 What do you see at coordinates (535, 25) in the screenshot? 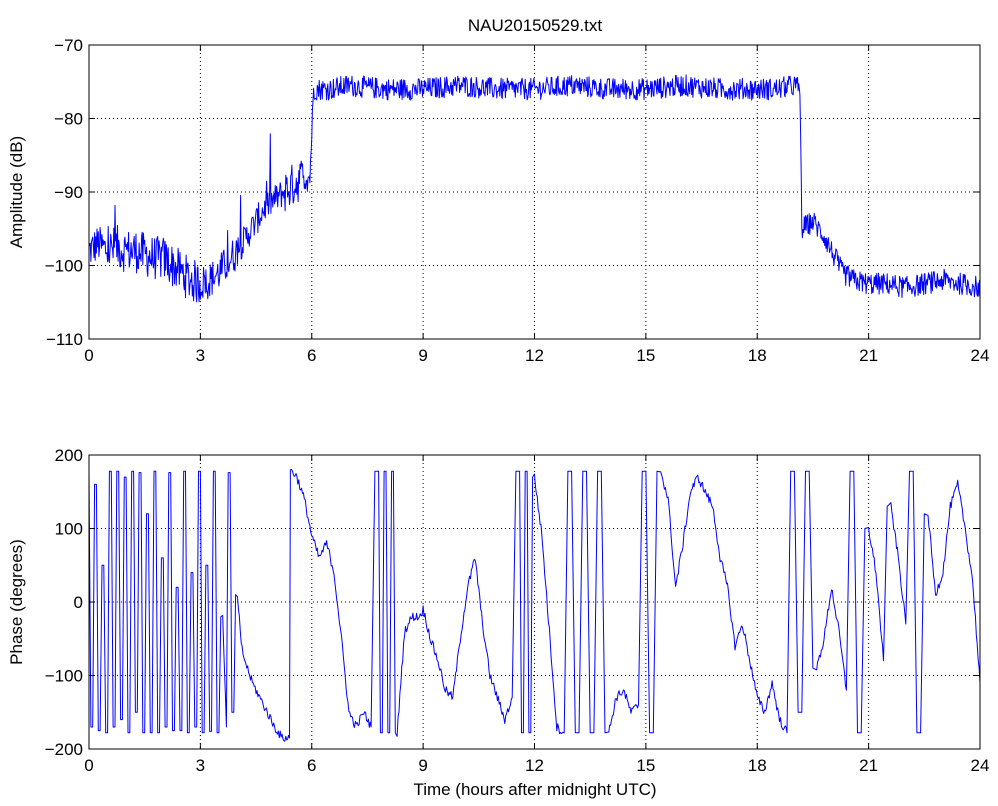
I see `figure-title: NAU20150529.txt` at bounding box center [535, 25].